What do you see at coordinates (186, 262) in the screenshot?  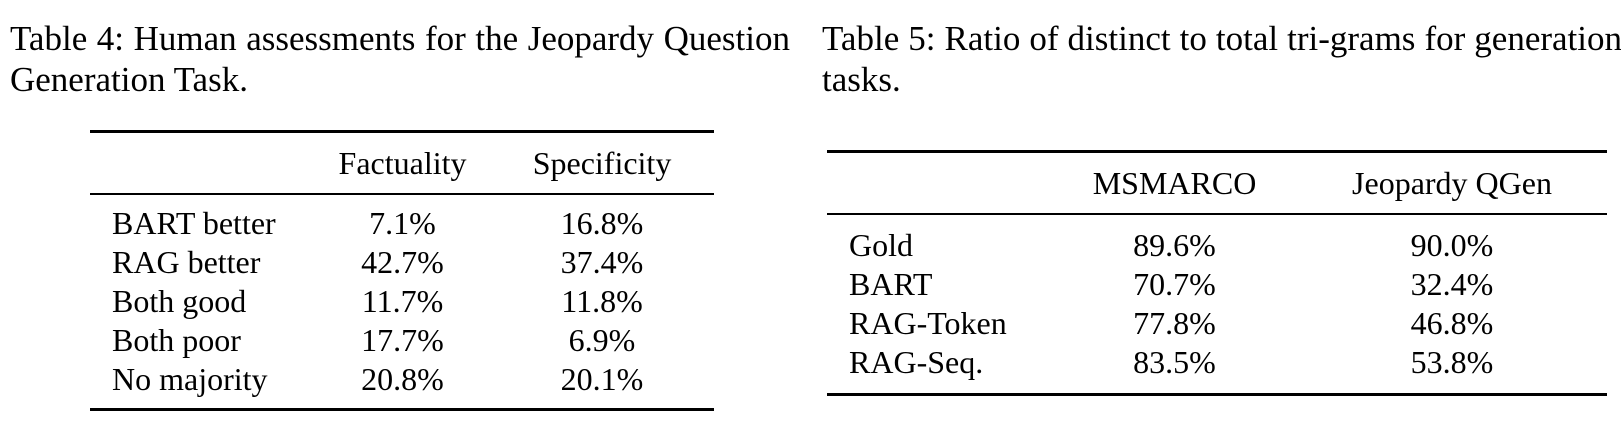 I see `row-label: RAG better` at bounding box center [186, 262].